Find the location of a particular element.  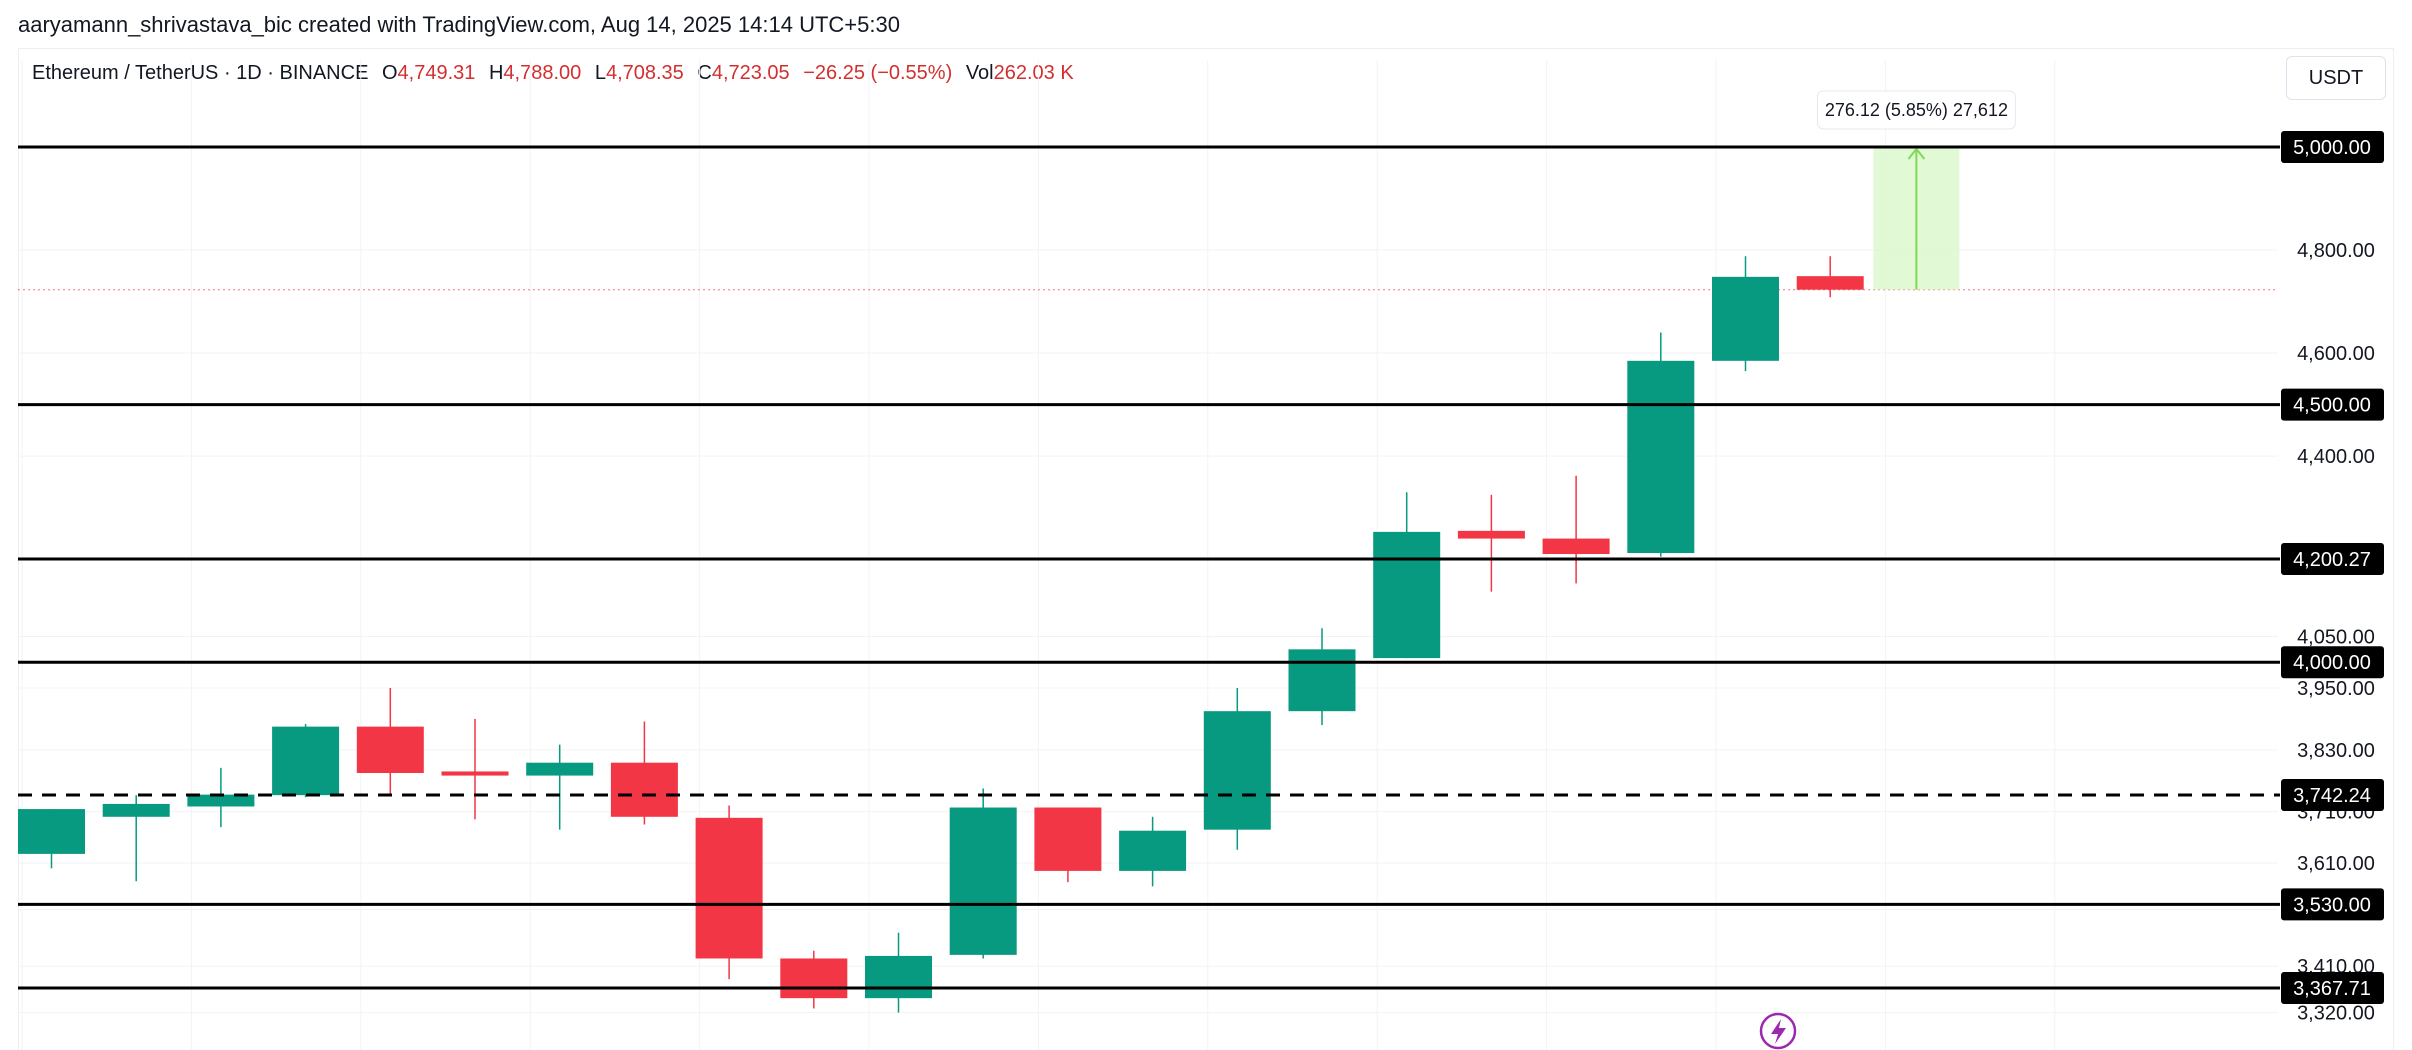

level-price-label: 5,000.00 is located at coordinates (2332, 148).